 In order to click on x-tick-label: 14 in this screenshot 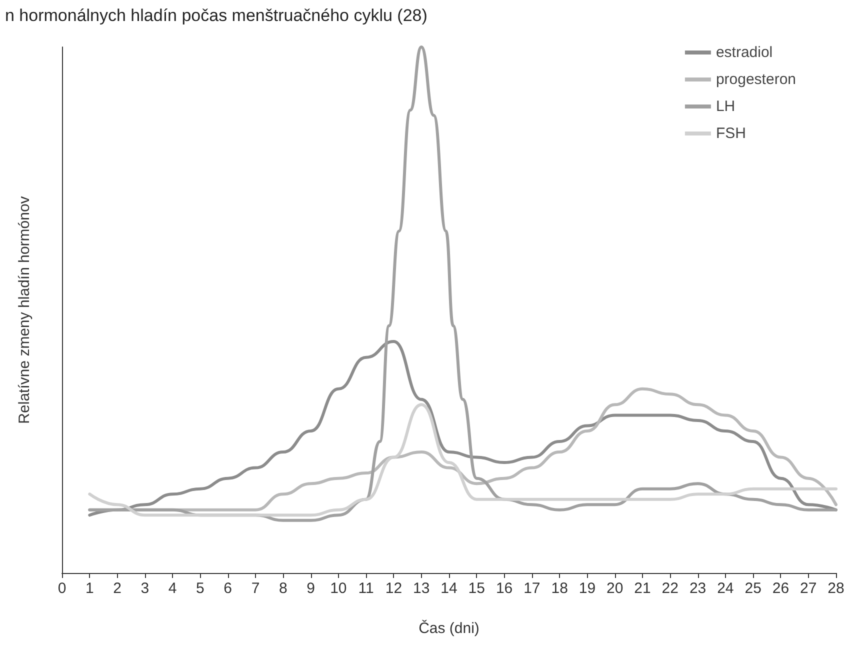, I will do `click(449, 588)`.